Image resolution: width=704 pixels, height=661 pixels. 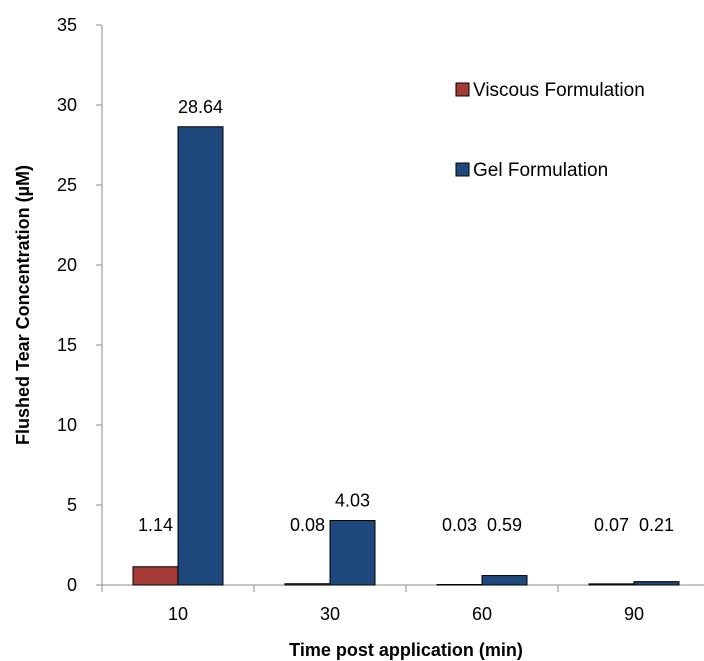 What do you see at coordinates (459, 525) in the screenshot?
I see `data-label: 0.03` at bounding box center [459, 525].